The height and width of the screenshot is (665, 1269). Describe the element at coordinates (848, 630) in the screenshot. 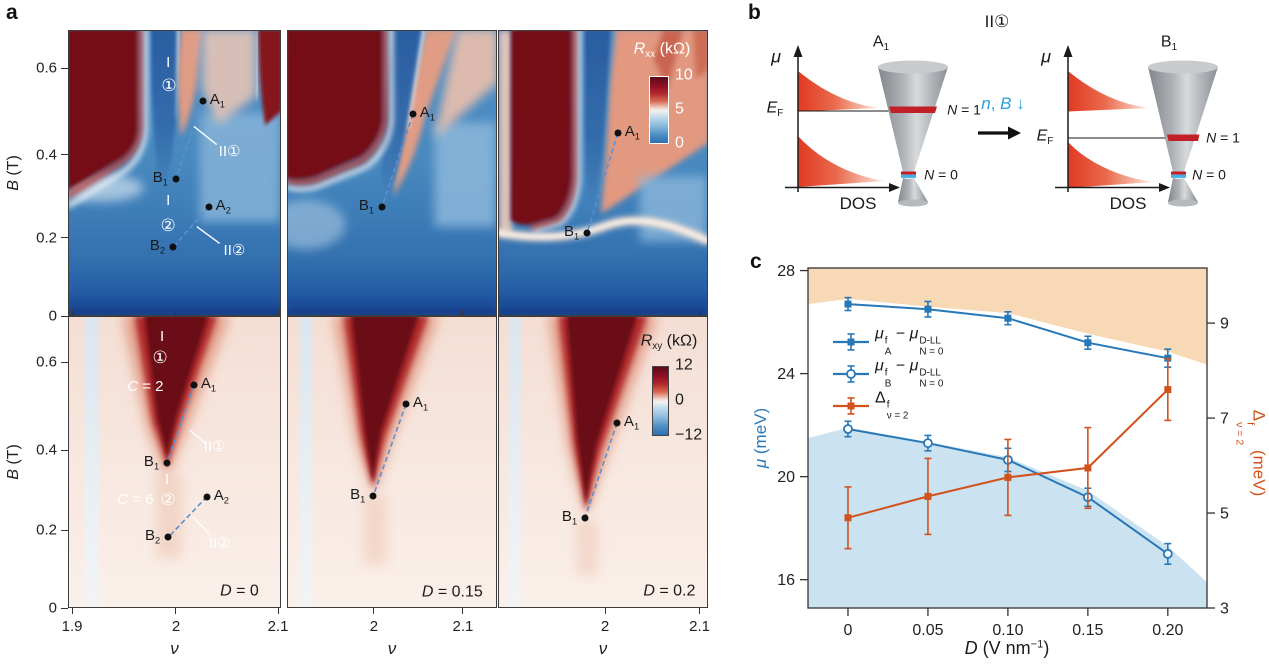

I see `x-tick-label: 0` at that location.